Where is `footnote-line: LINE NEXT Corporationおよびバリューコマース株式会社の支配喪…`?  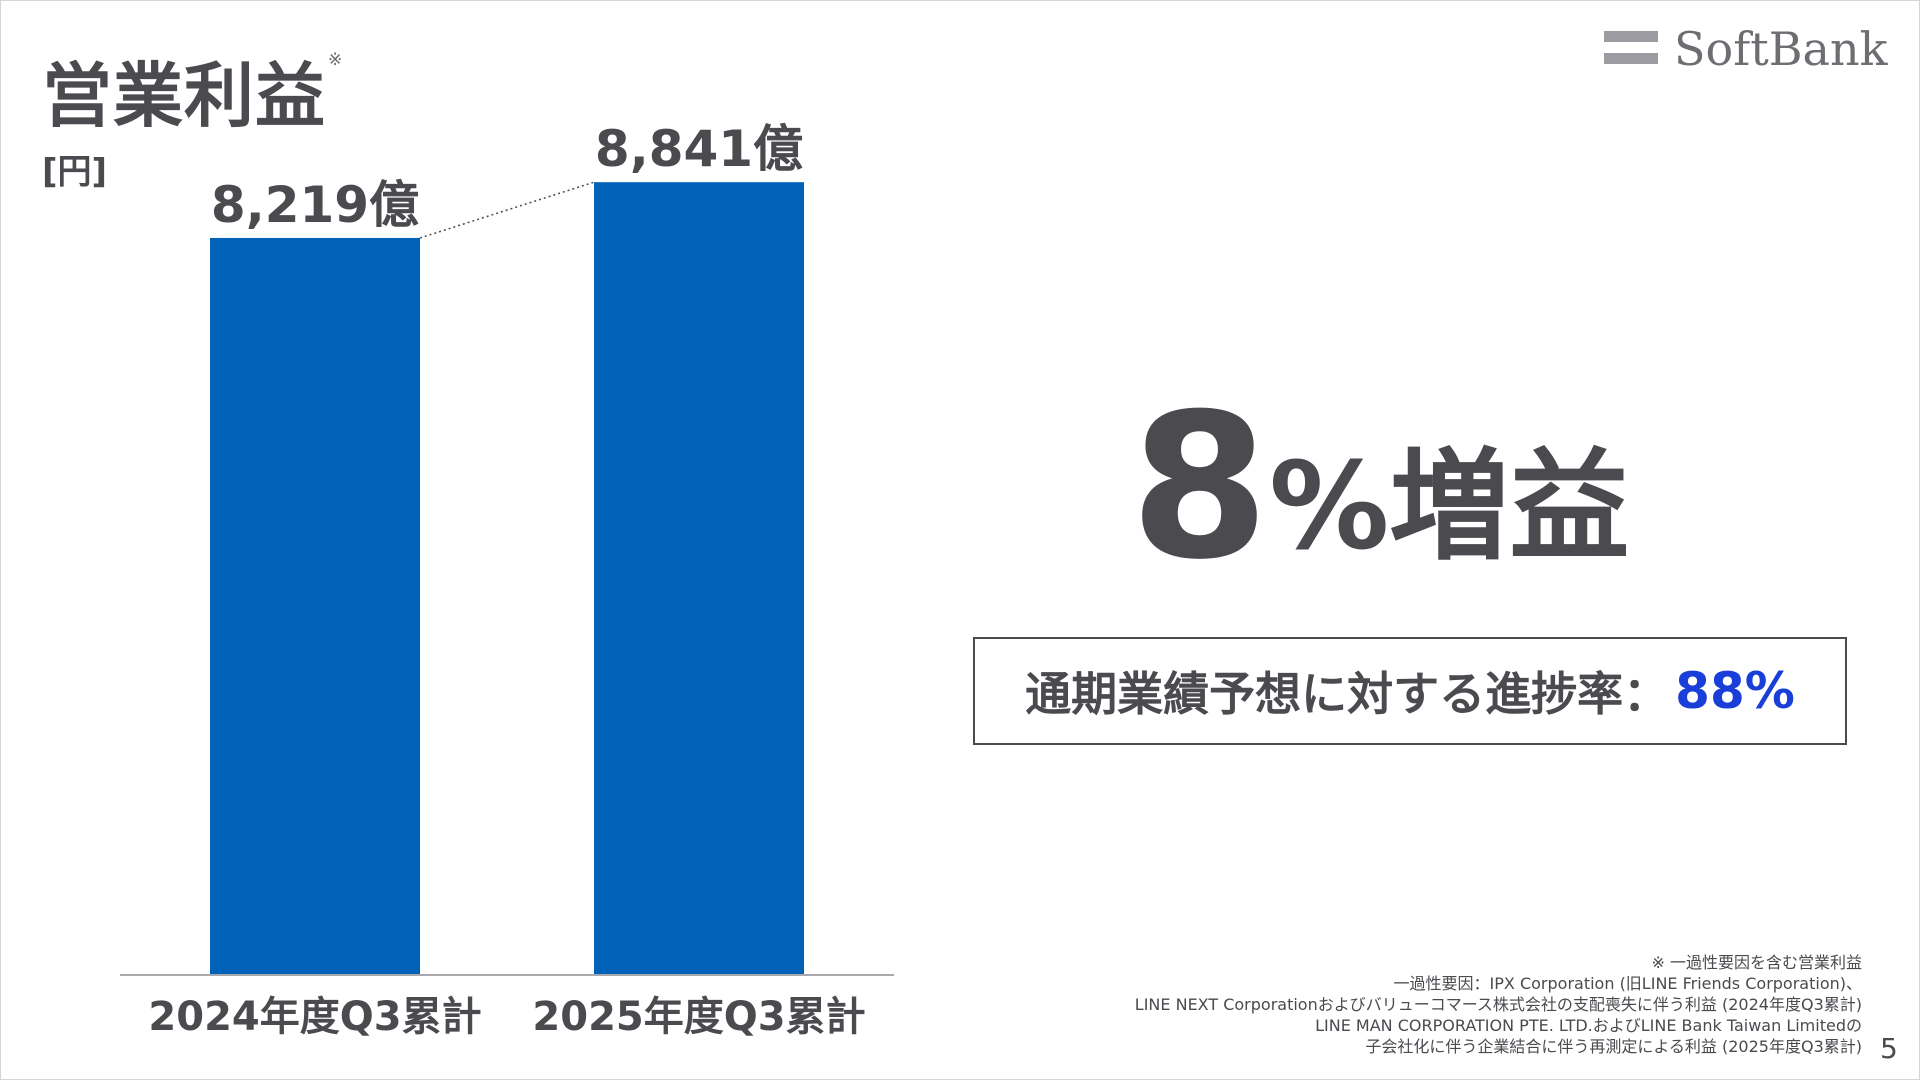
footnote-line: LINE NEXT Corporationおよびバリューコマース株式会社の支配喪… is located at coordinates (1498, 1004).